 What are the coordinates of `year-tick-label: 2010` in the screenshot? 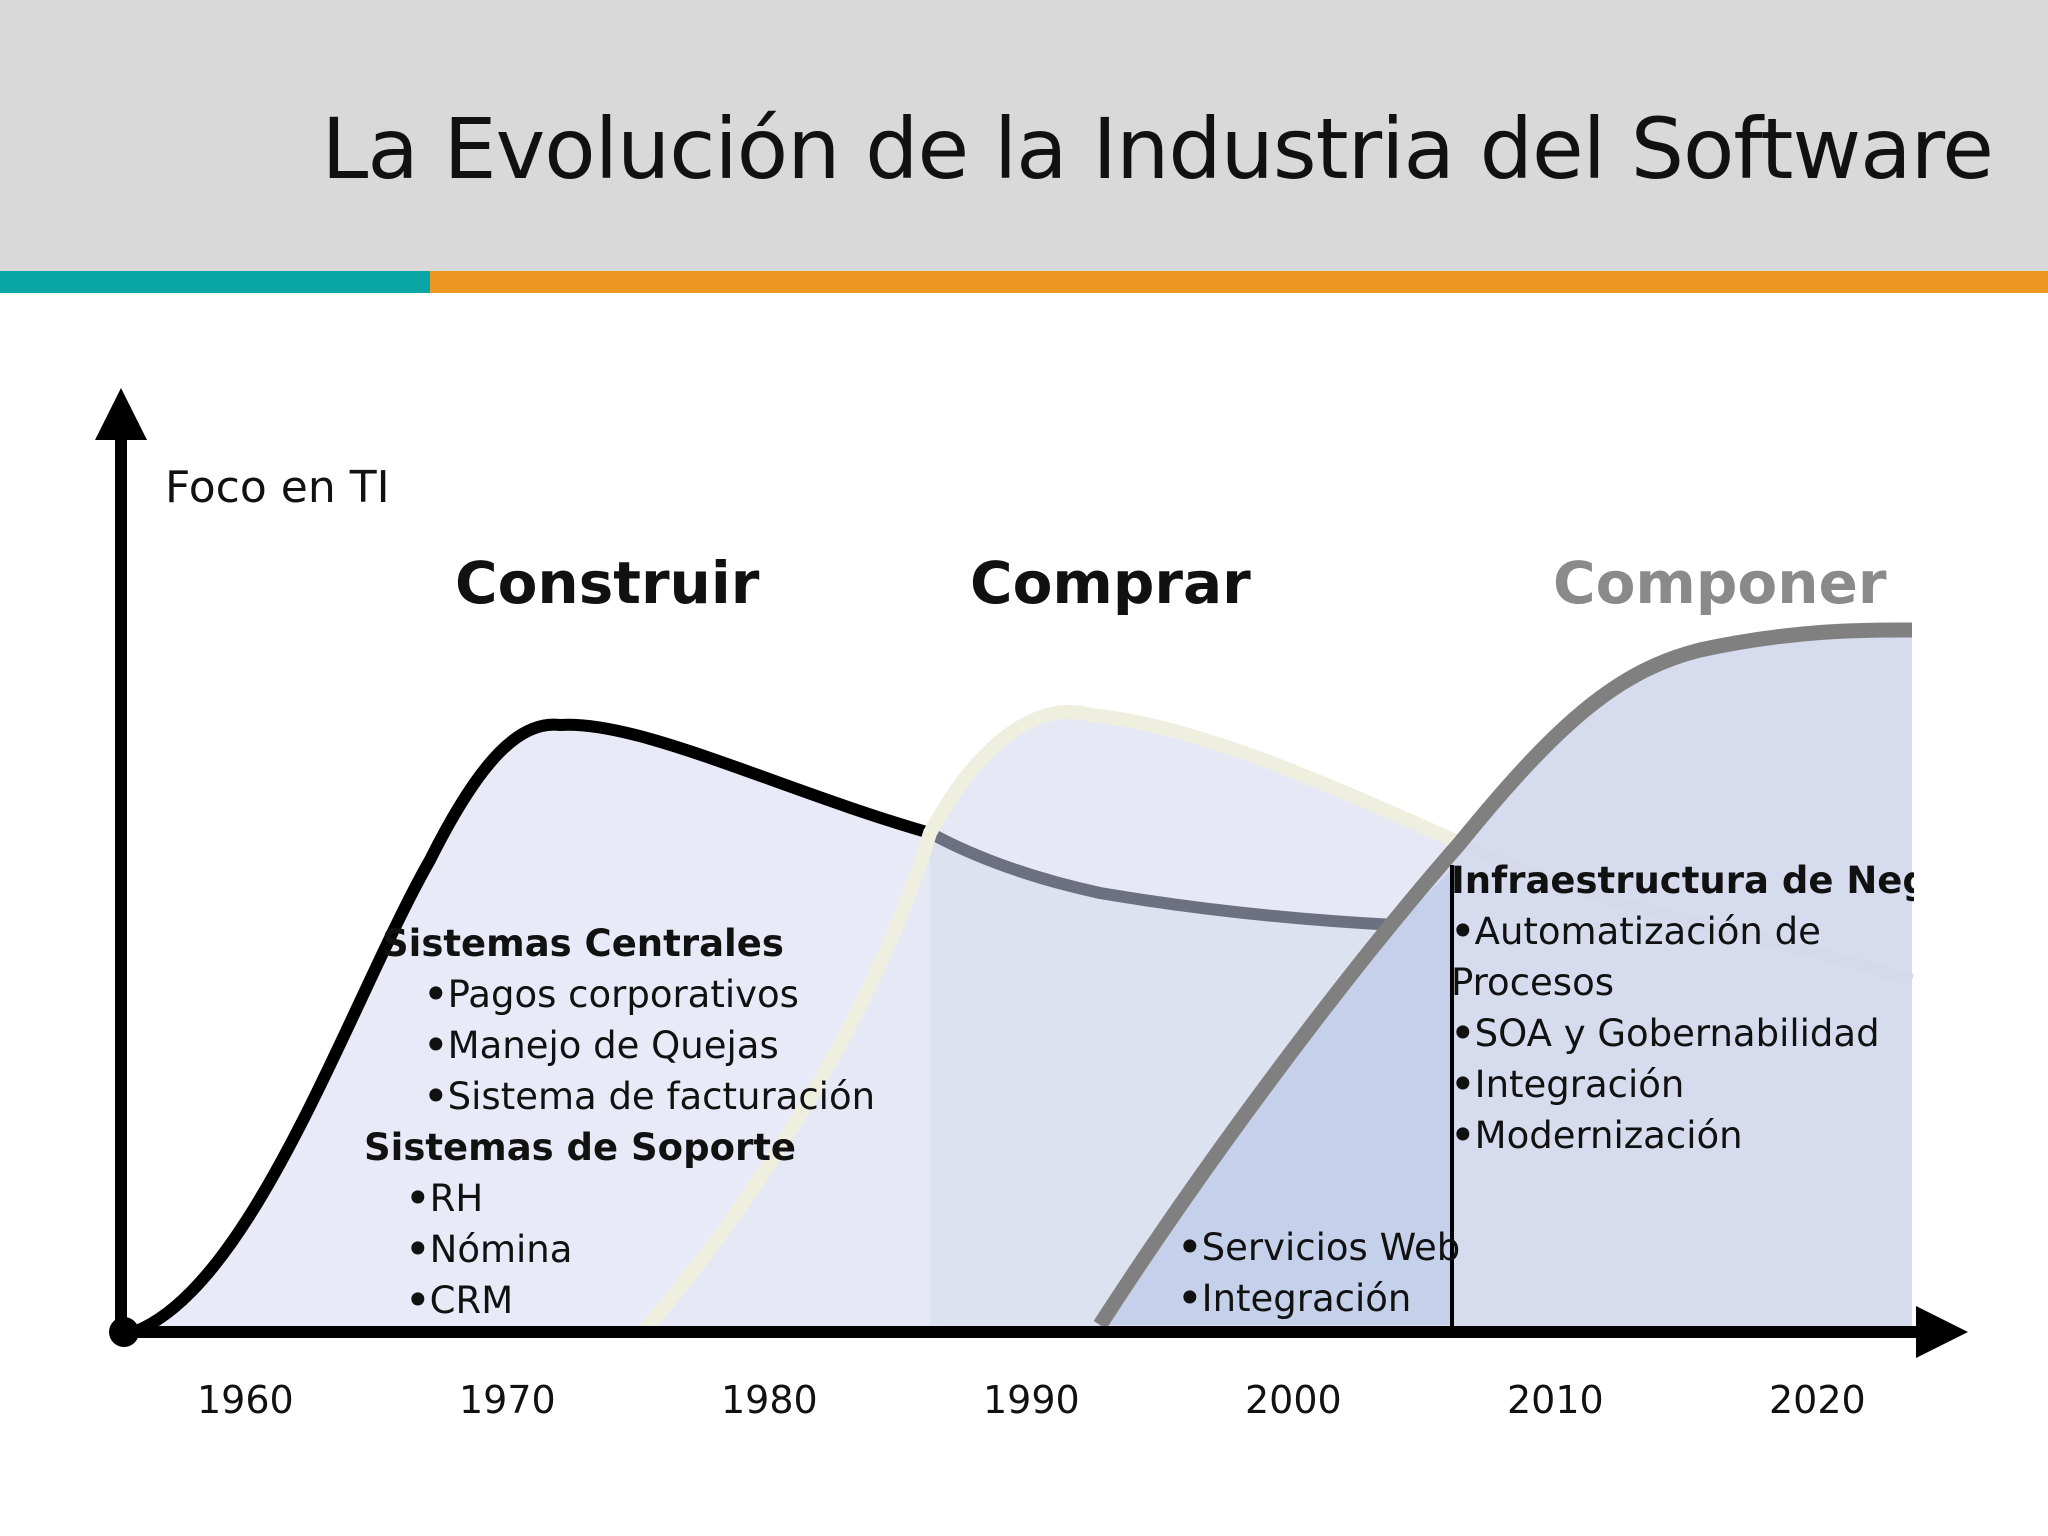 It's located at (1555, 1400).